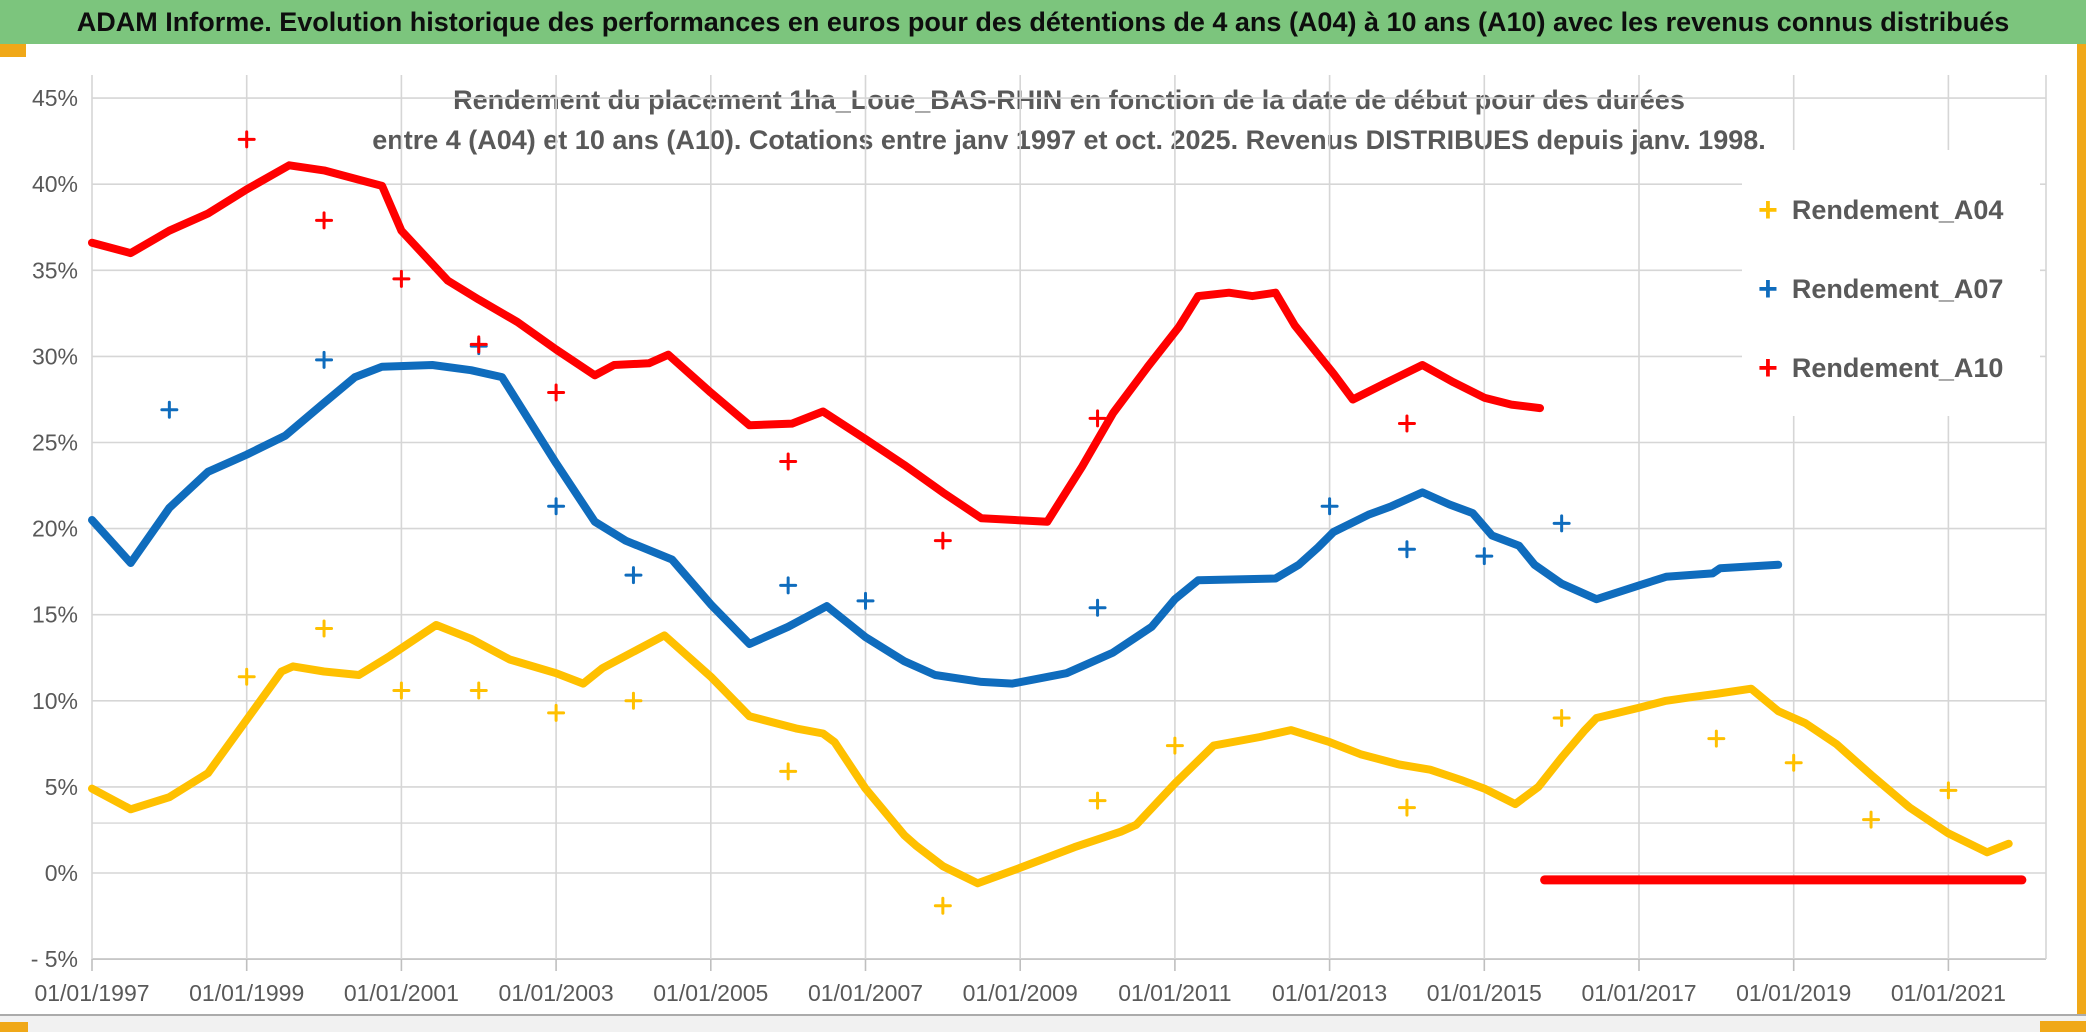 Image resolution: width=2086 pixels, height=1032 pixels. What do you see at coordinates (1948, 993) in the screenshot?
I see `svg-text: 01/01/2021` at bounding box center [1948, 993].